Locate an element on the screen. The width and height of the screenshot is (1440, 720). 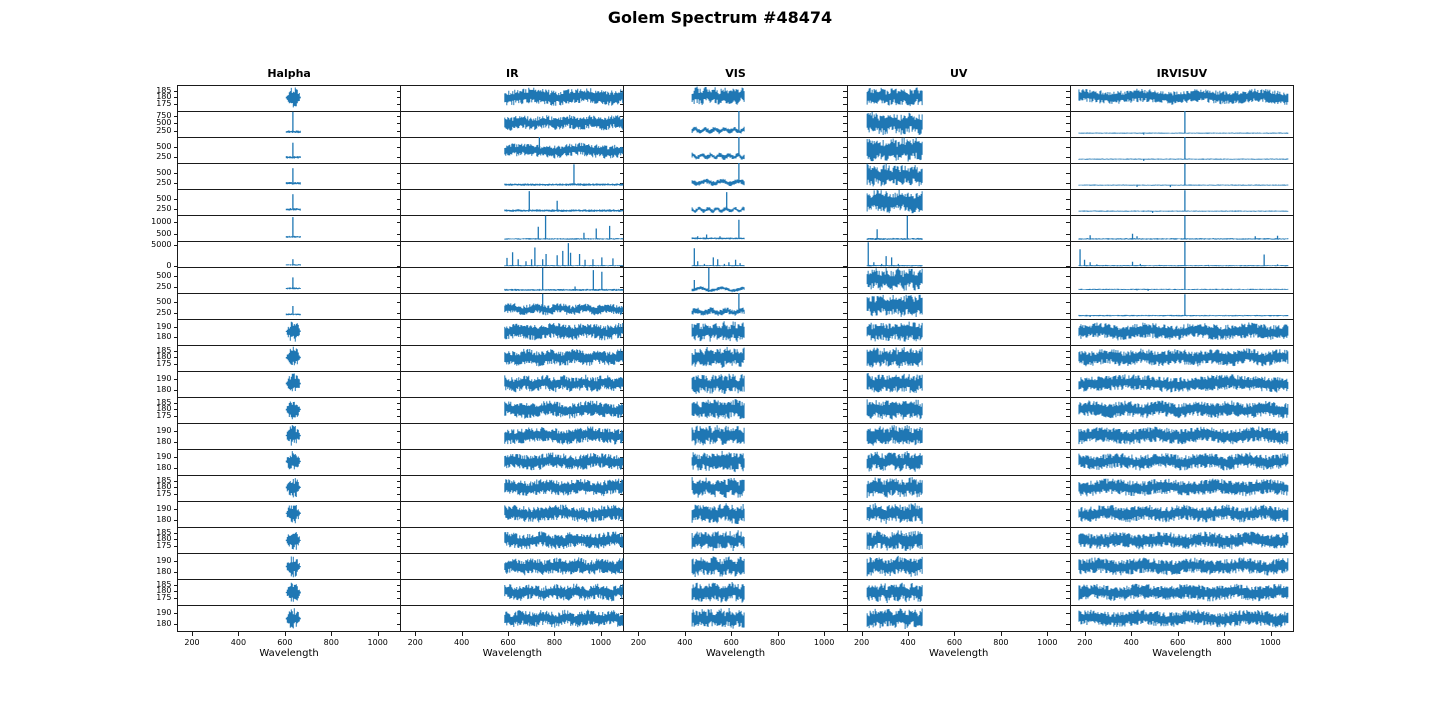
spectrum-plot-irvisuv-row15 is located at coordinates (1183, 461).